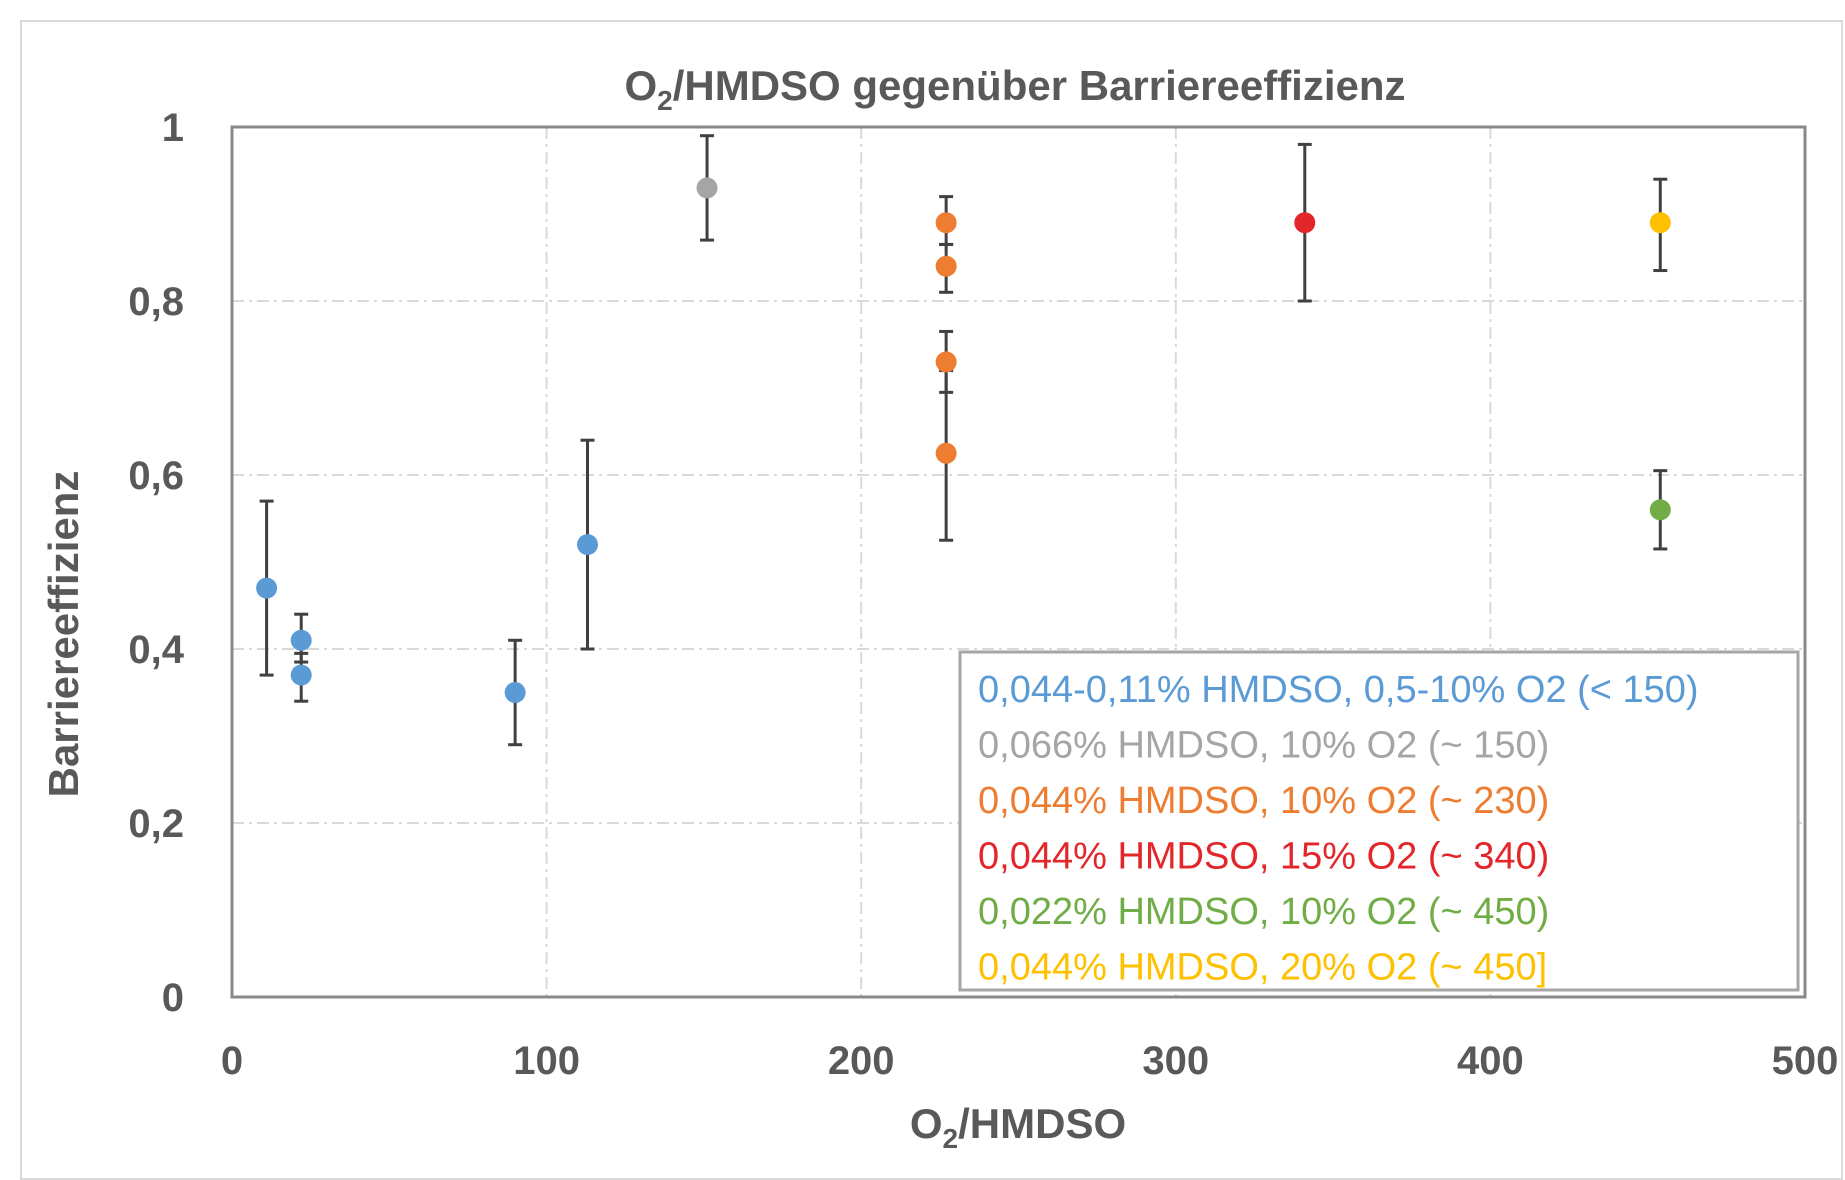  Describe the element at coordinates (156, 476) in the screenshot. I see `y-tick-label: 0,6` at that location.